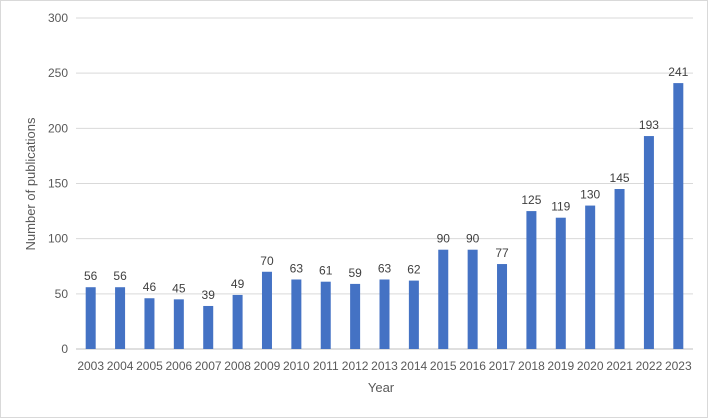 Image resolution: width=708 pixels, height=418 pixels. I want to click on data-label-2003: 56, so click(91, 276).